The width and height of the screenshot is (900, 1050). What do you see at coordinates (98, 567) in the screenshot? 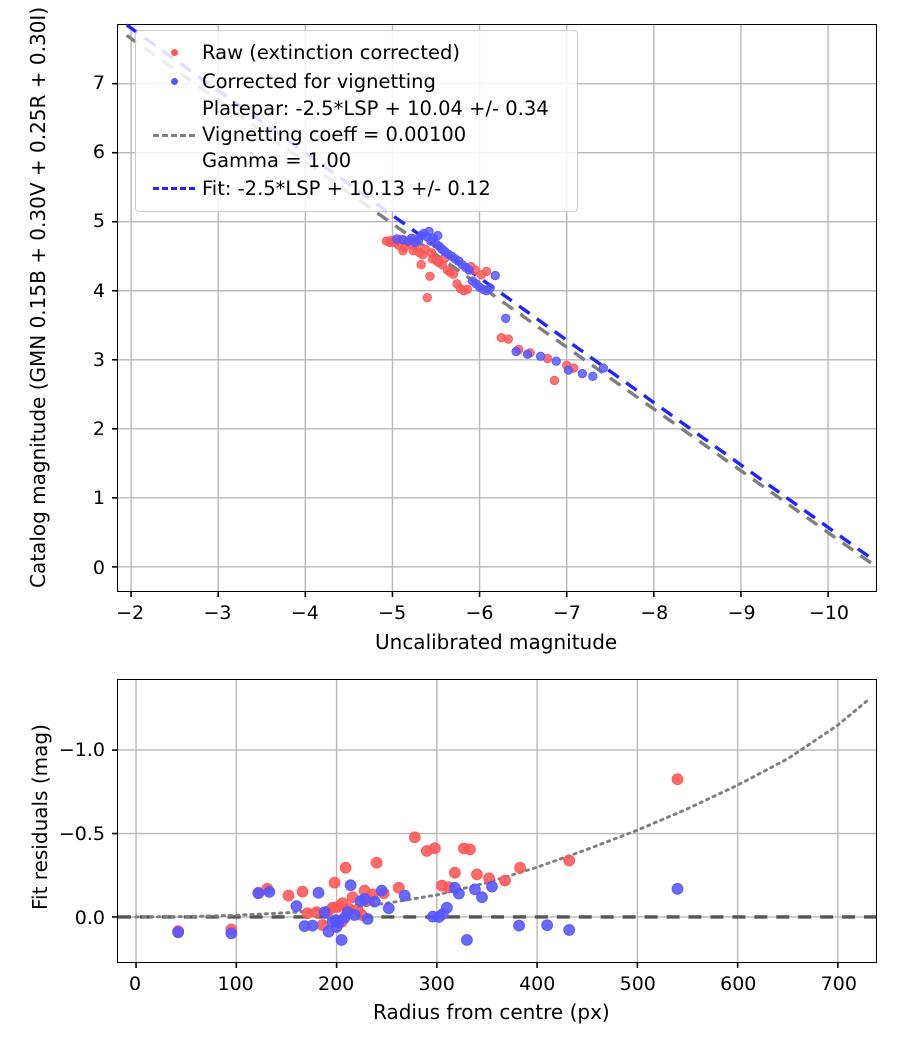
I see `ytick-label: 0` at bounding box center [98, 567].